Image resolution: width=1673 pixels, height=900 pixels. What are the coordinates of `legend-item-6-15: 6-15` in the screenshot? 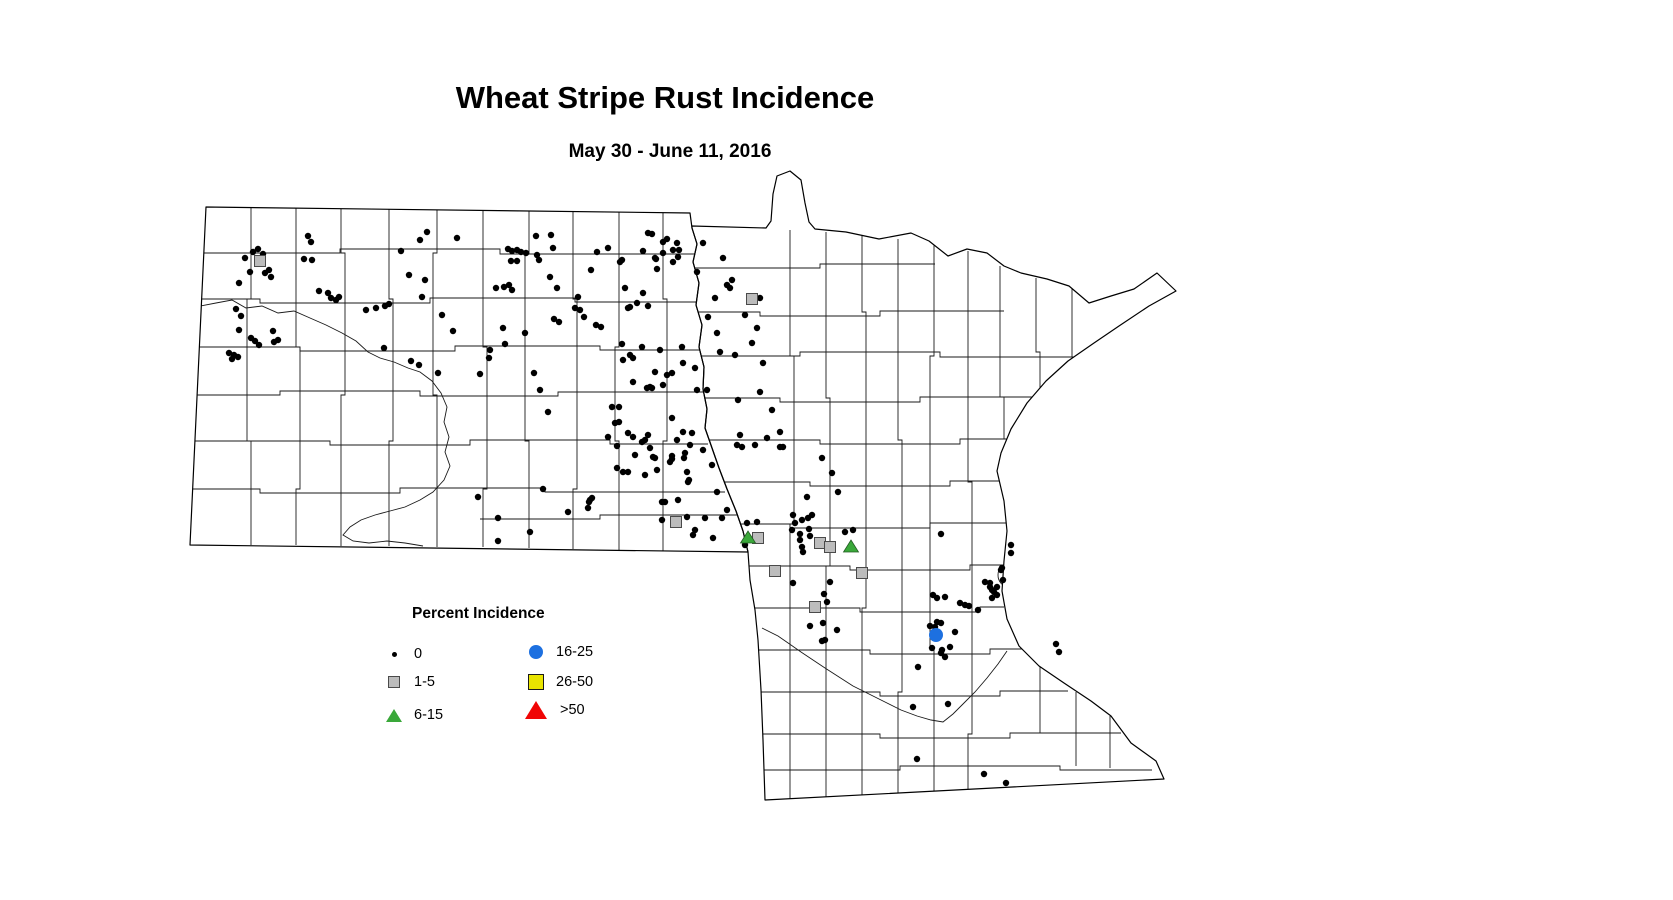 It's located at (414, 715).